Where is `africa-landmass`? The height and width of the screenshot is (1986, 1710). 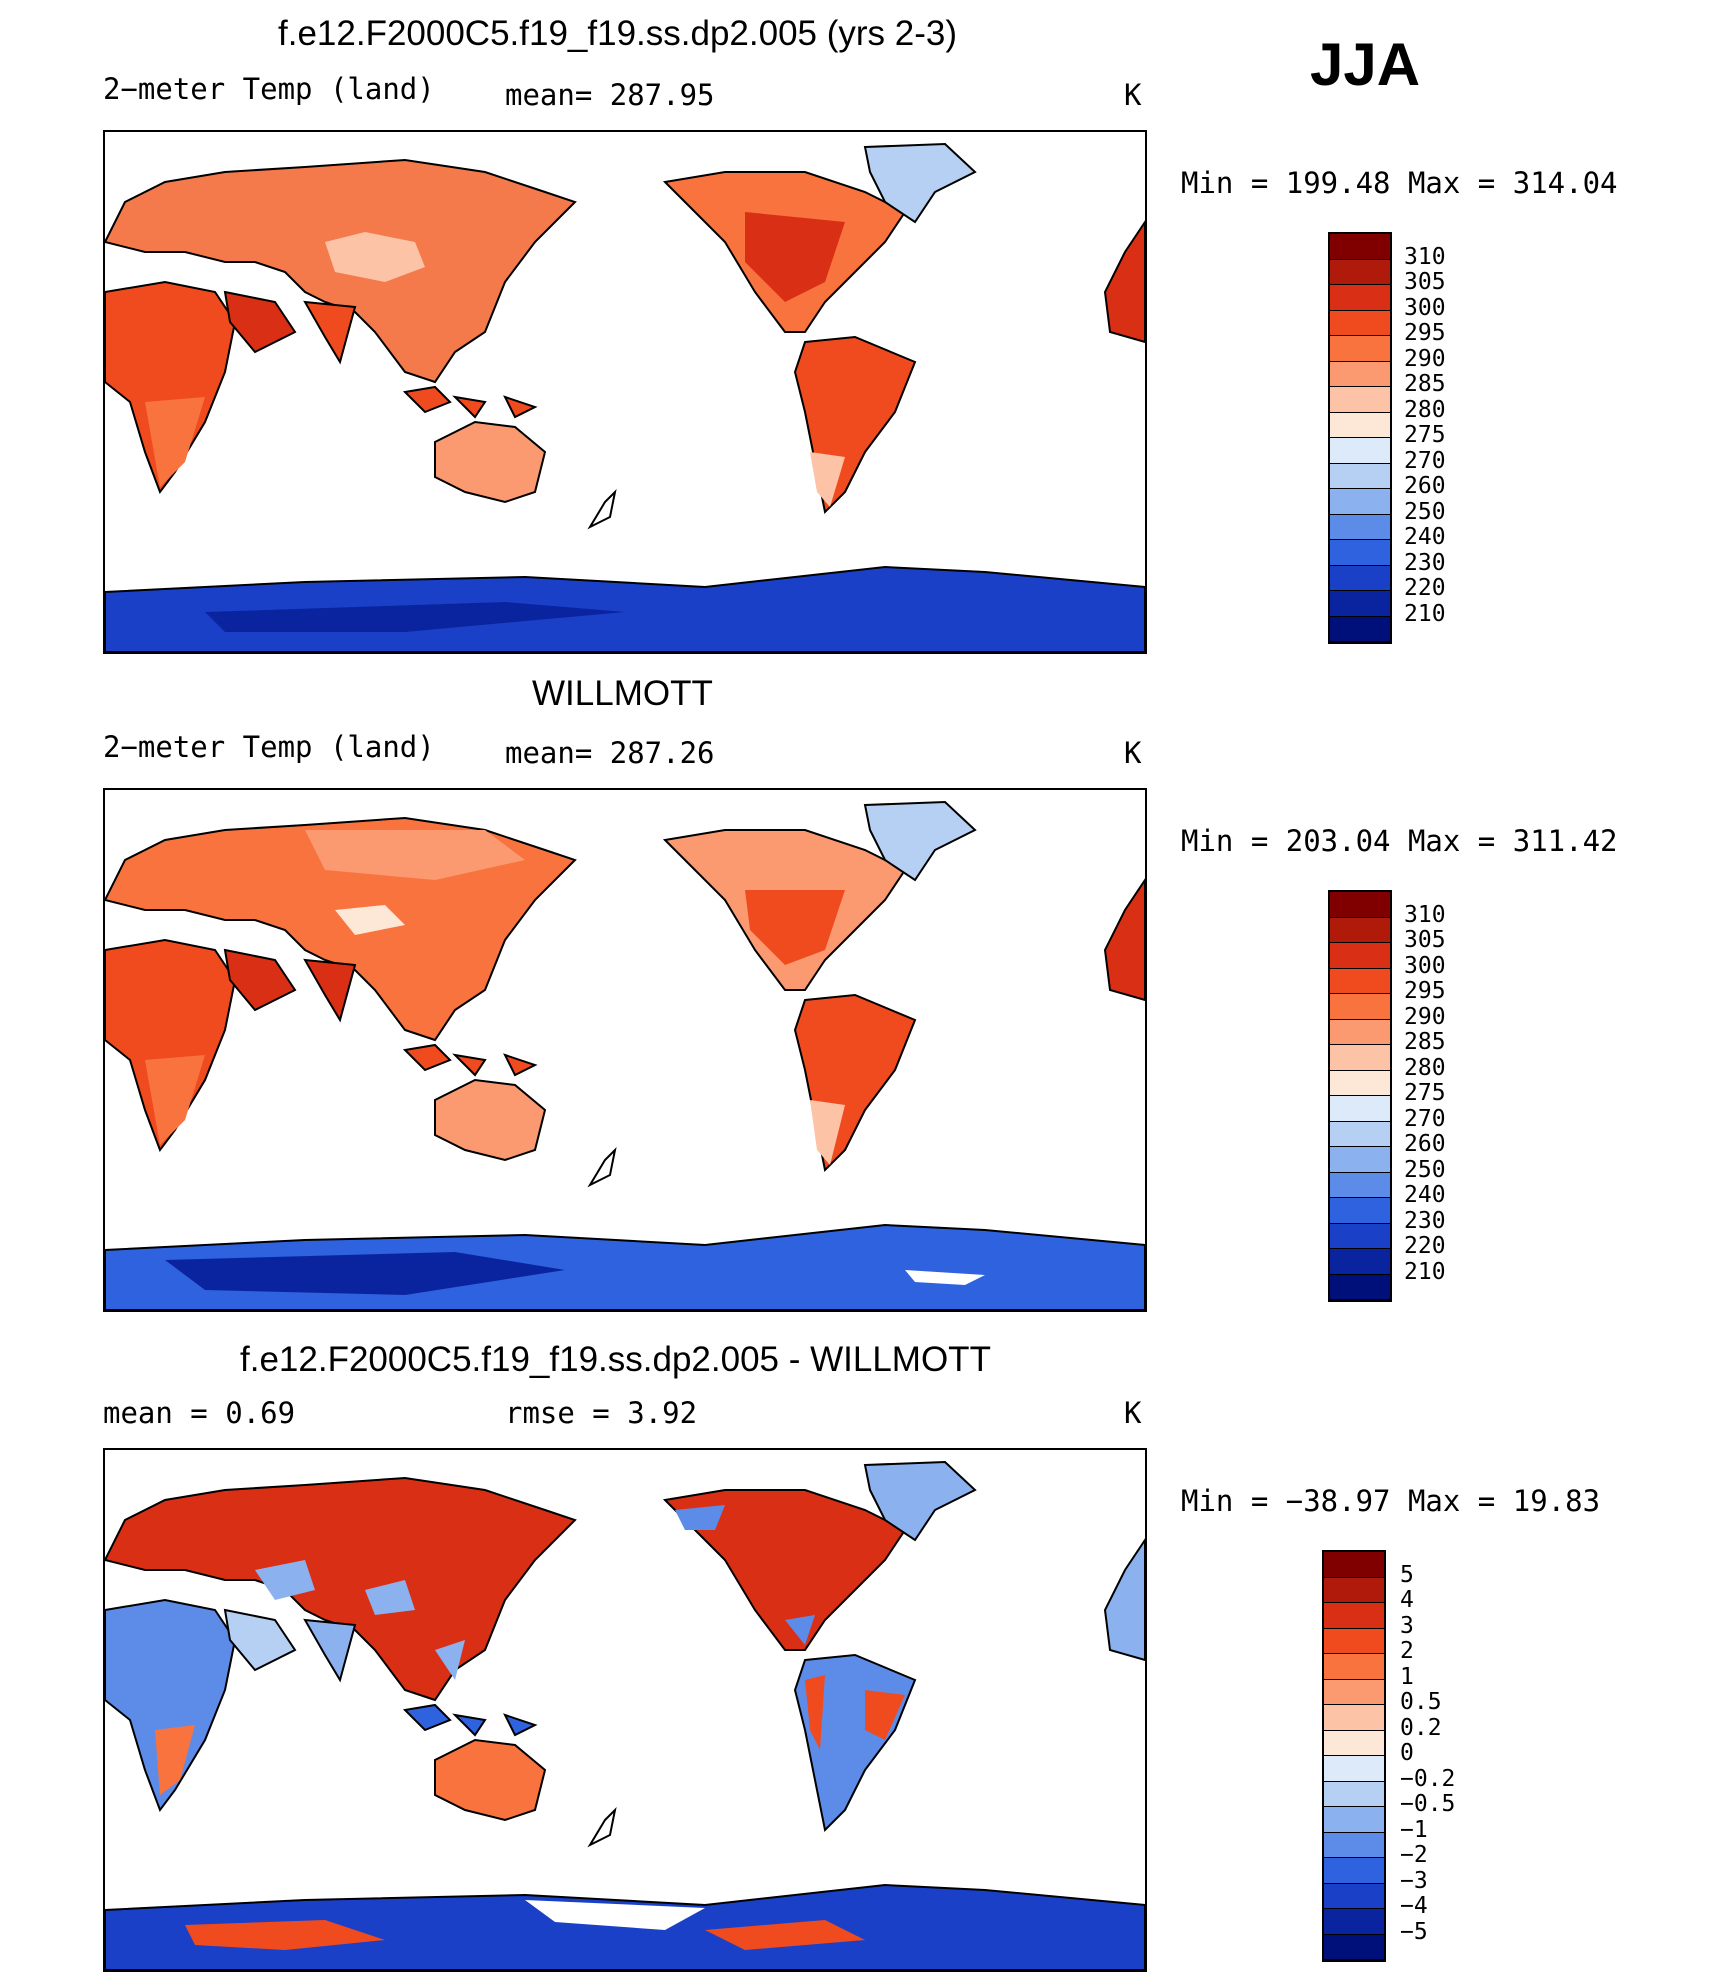 africa-landmass is located at coordinates (171, 1705).